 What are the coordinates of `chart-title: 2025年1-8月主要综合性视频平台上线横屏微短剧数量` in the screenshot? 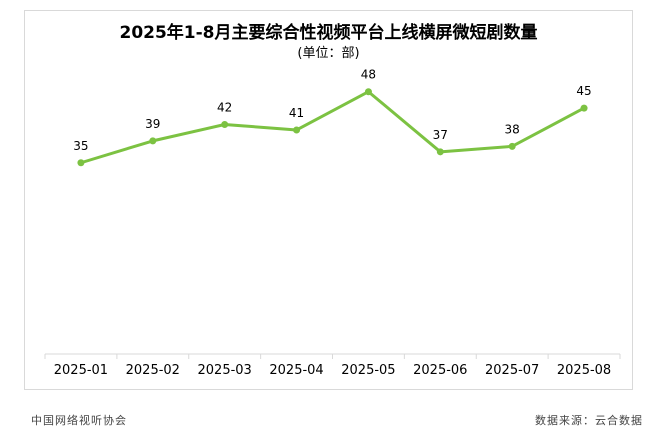 It's located at (328, 33).